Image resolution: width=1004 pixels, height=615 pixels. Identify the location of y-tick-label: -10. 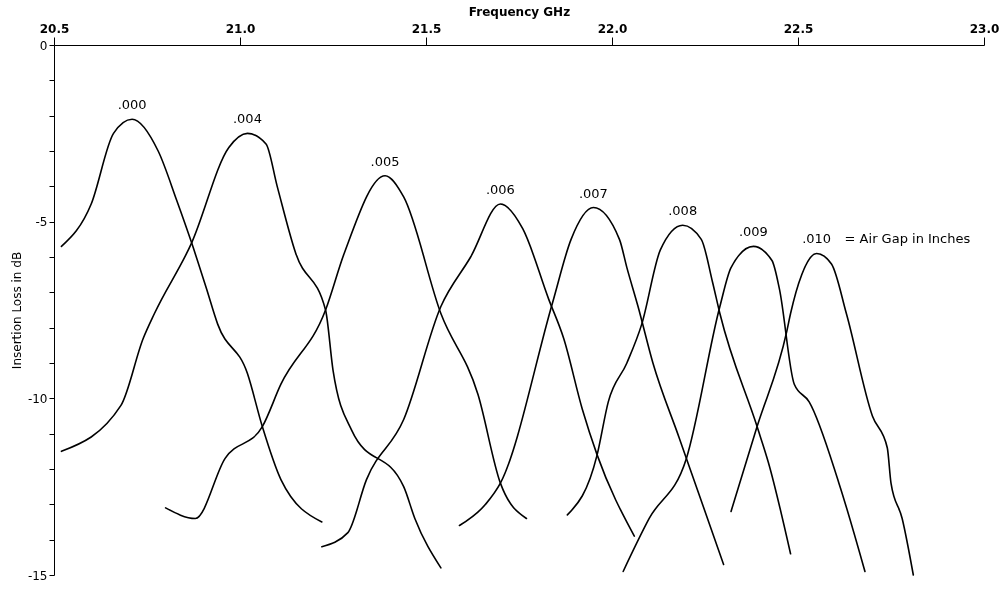
(37, 398).